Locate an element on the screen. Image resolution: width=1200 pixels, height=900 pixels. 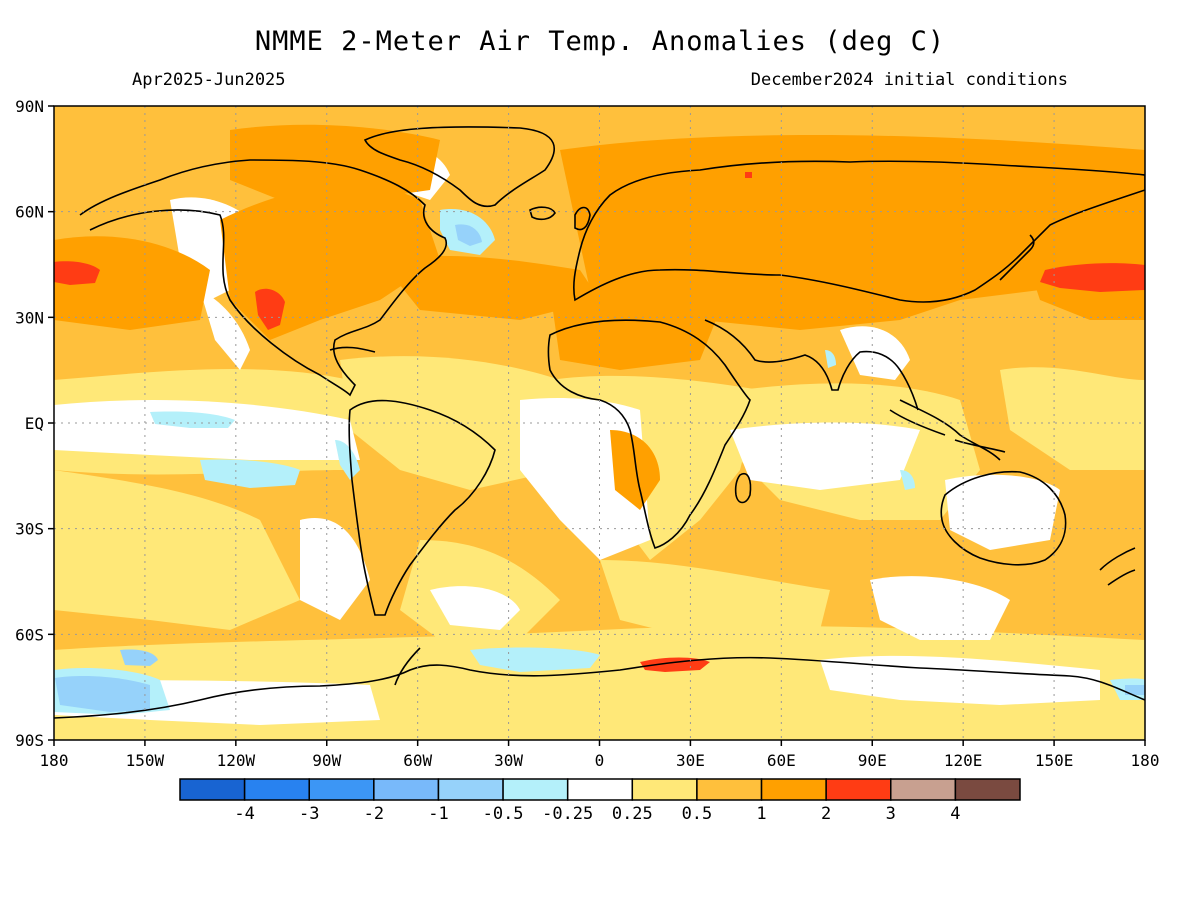
antarctica-coast is located at coordinates (599, 687).